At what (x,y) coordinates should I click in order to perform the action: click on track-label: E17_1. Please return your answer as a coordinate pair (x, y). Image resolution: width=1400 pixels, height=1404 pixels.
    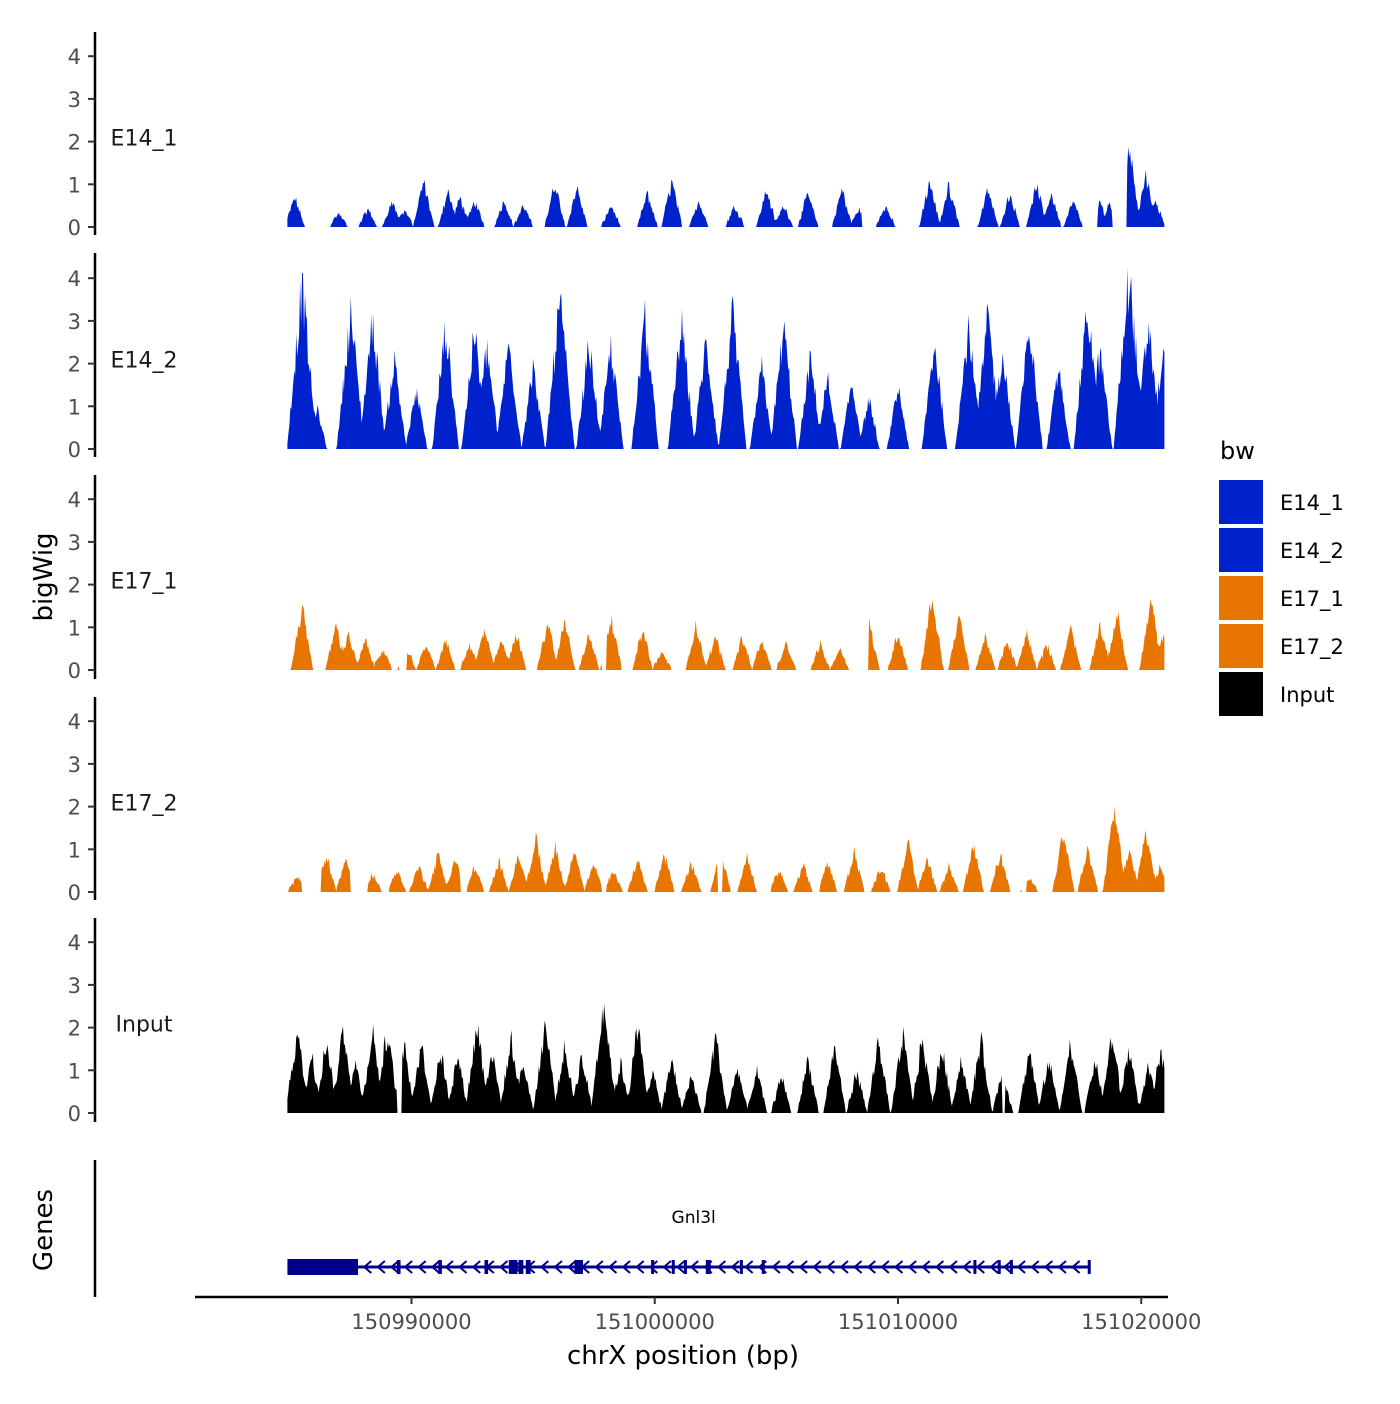
    Looking at the image, I should click on (144, 581).